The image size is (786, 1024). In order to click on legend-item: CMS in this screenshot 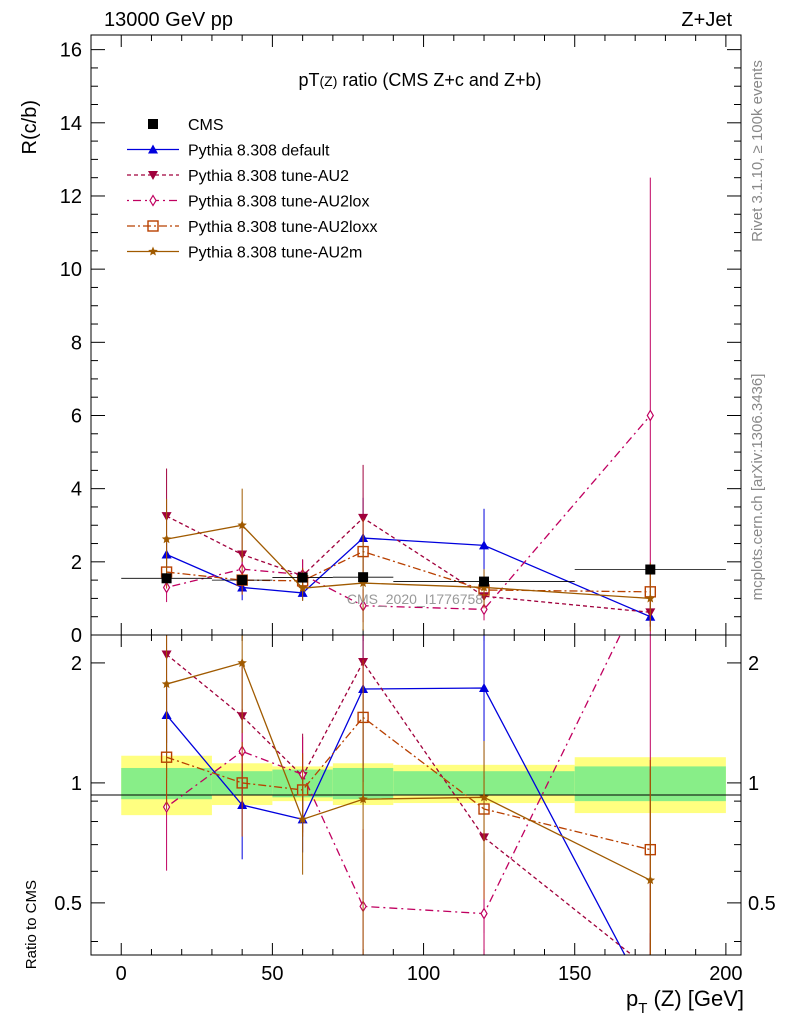, I will do `click(186, 125)`.